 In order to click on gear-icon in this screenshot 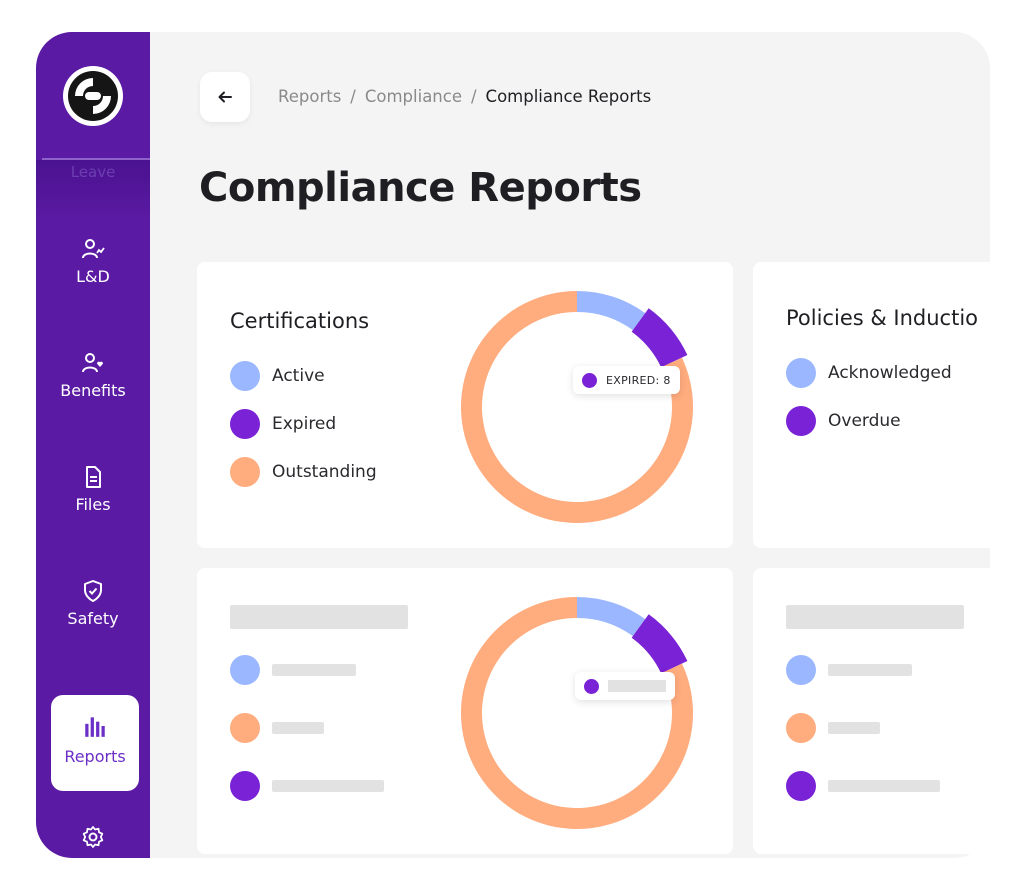, I will do `click(93, 837)`.